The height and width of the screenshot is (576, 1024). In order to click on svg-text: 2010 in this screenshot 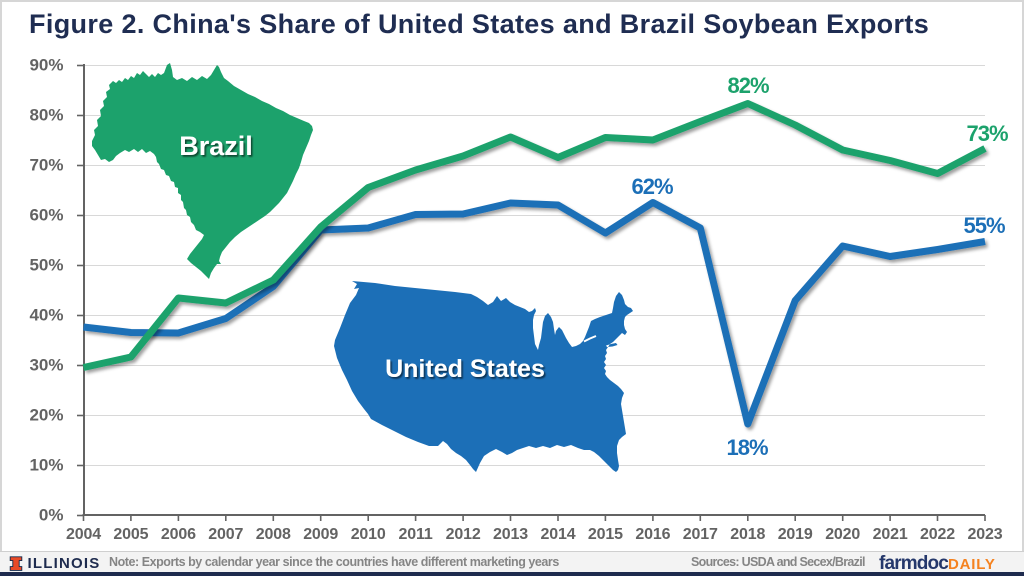, I will do `click(368, 534)`.